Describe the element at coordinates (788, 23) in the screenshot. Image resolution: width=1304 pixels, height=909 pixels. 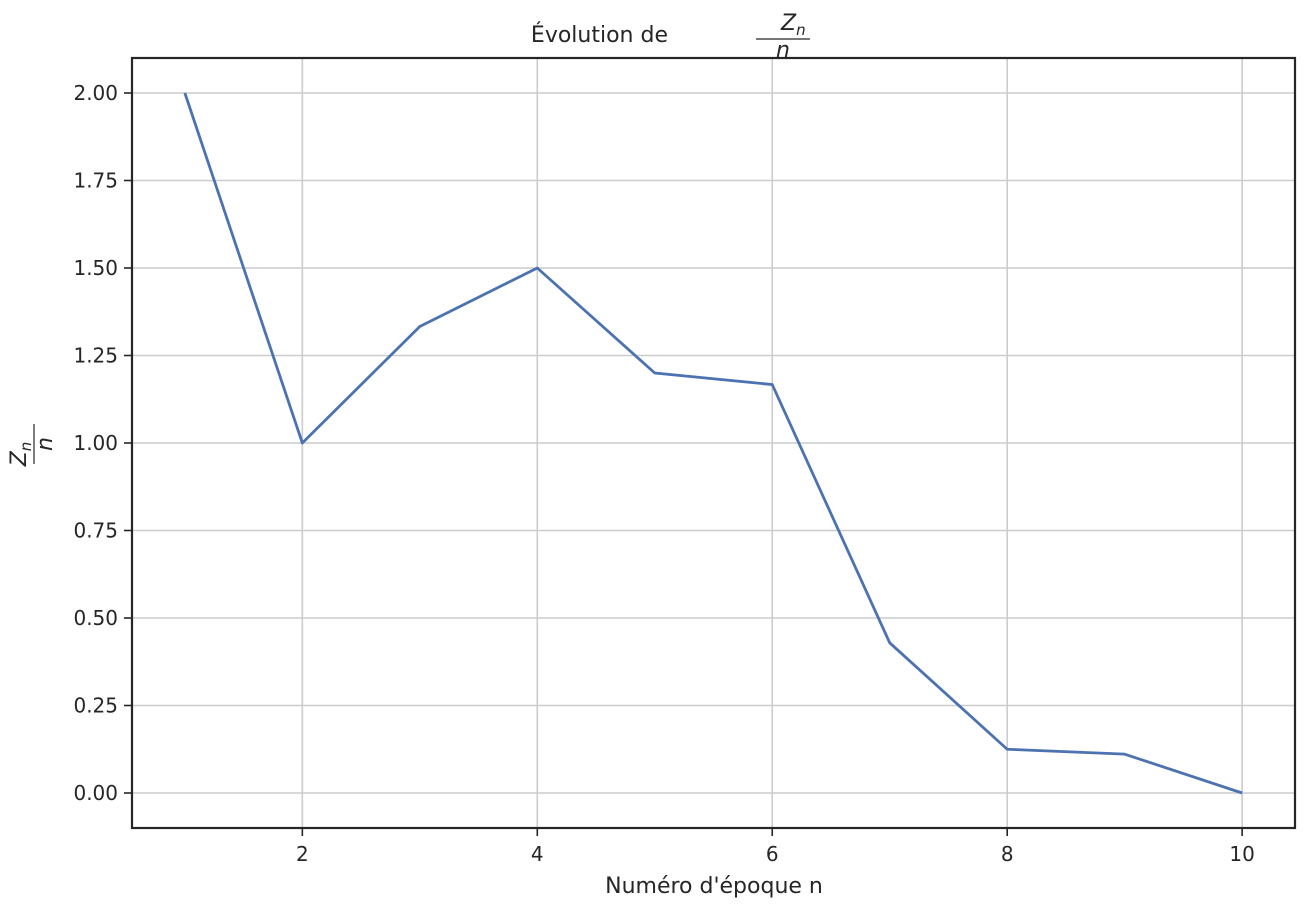
I see `title-numerator-base: Z` at that location.